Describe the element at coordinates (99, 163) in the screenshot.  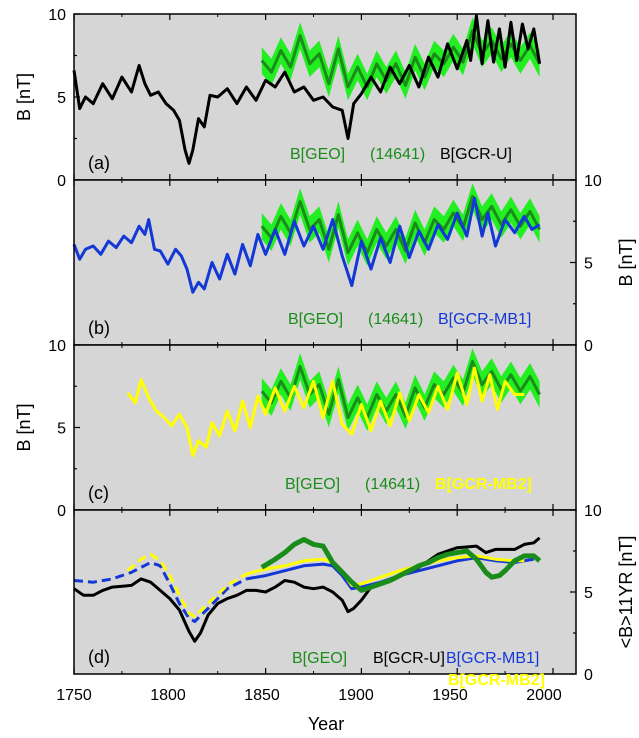
I see `panel-label: (a)` at that location.